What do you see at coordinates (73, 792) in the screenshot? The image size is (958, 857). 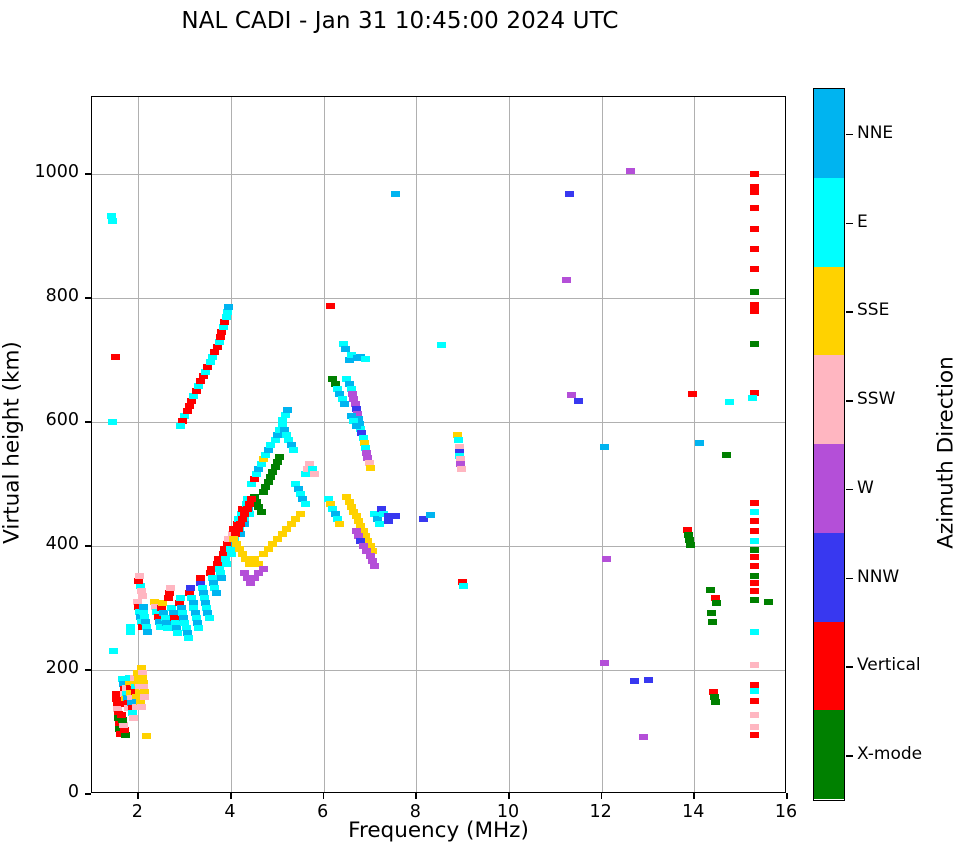 I see `y-tick-label: 0` at bounding box center [73, 792].